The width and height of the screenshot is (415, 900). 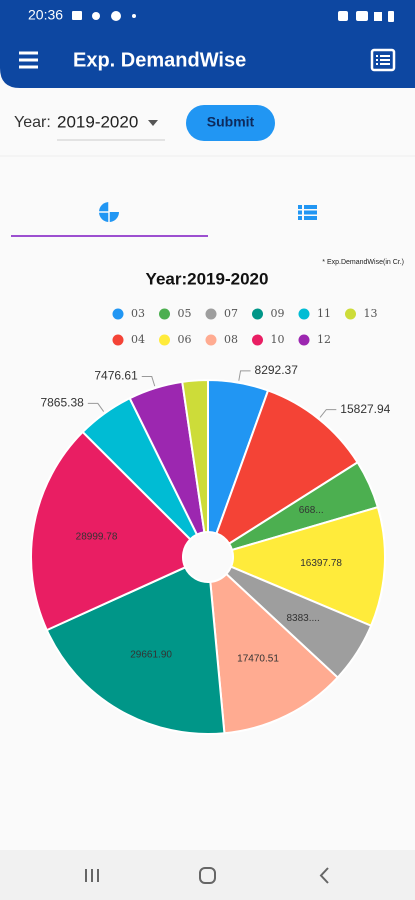 I want to click on chart-title: Year:2019-2020, so click(x=207, y=278).